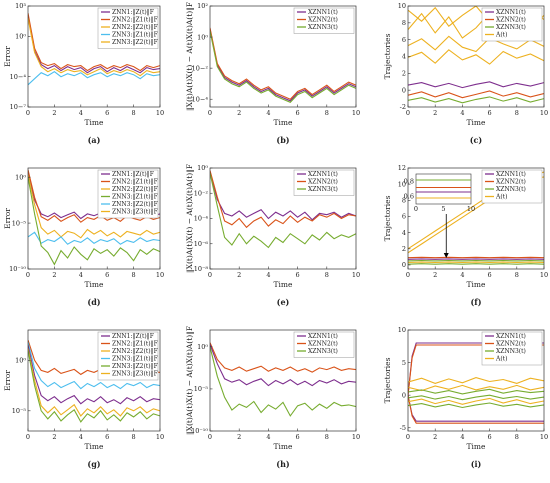 This screenshot has width=550, height=483. I want to click on inset-x-tick: 10, so click(471, 209).